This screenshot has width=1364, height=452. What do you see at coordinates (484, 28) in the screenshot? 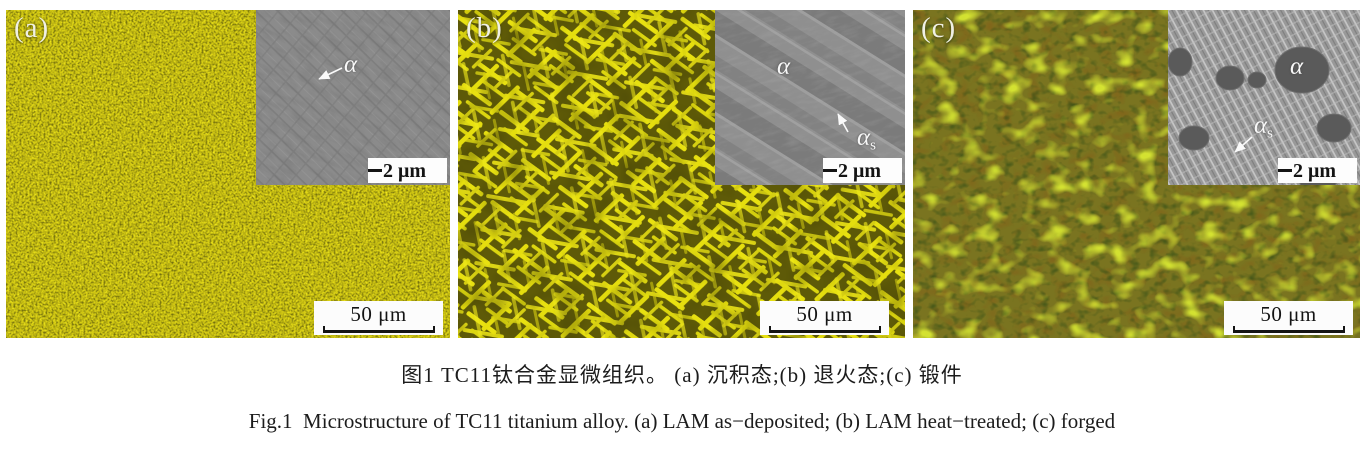
I see `panel-label-b: (b)` at bounding box center [484, 28].